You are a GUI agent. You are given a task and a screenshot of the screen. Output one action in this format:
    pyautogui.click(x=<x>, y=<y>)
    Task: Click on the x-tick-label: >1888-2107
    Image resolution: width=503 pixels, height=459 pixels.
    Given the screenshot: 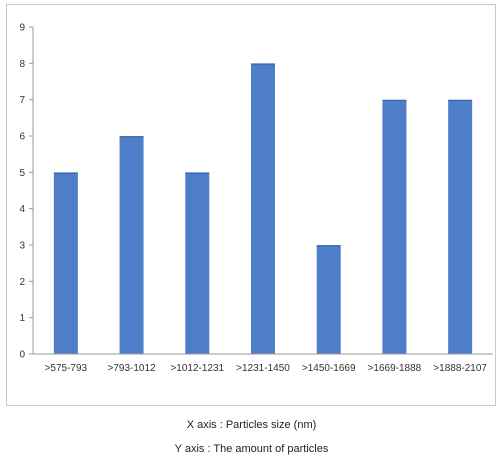 What is the action you would take?
    pyautogui.click(x=460, y=368)
    